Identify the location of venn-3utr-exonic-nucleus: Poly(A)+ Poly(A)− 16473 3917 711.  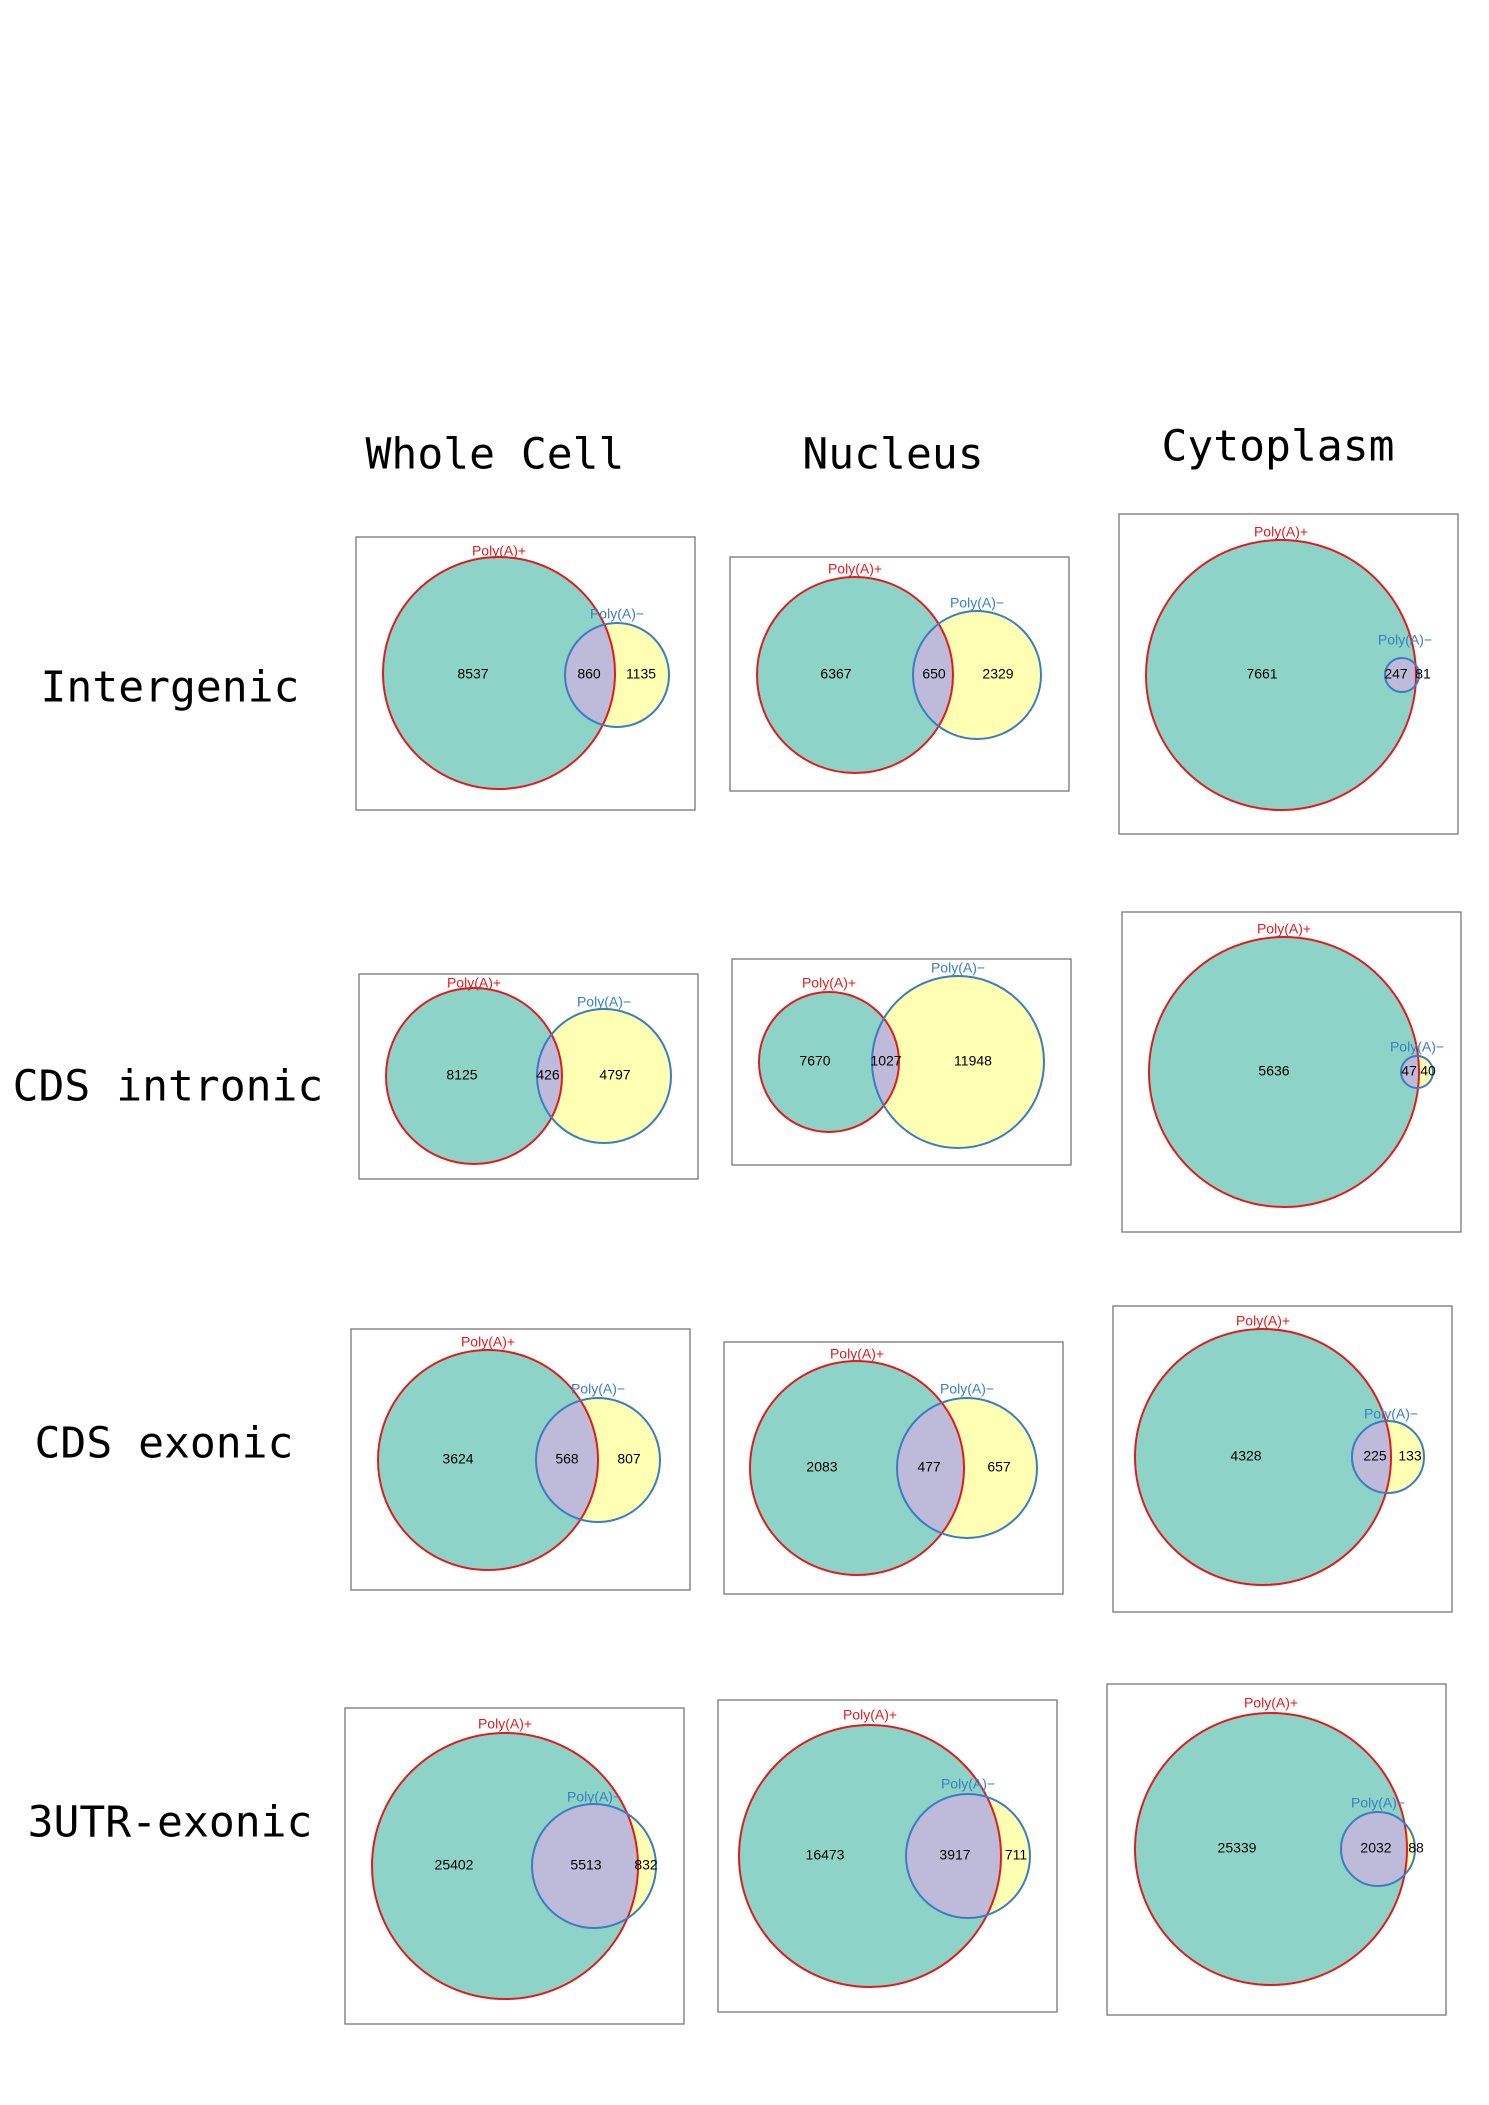
(887, 1856).